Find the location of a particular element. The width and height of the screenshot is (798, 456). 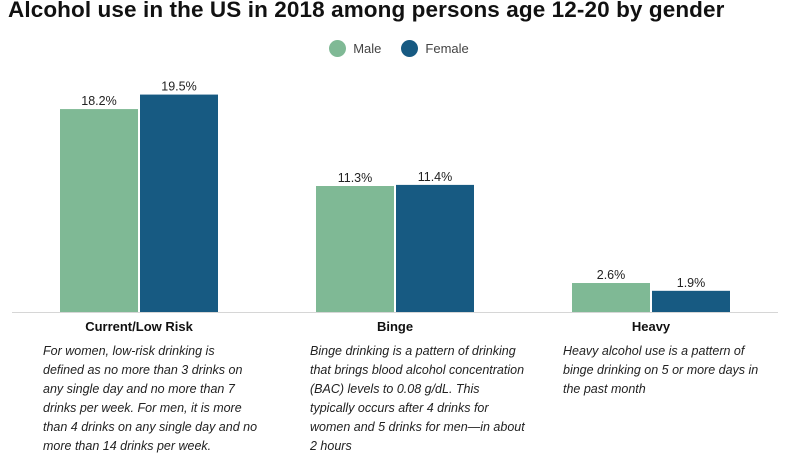

bar-male-current-low-risk is located at coordinates (99, 210).